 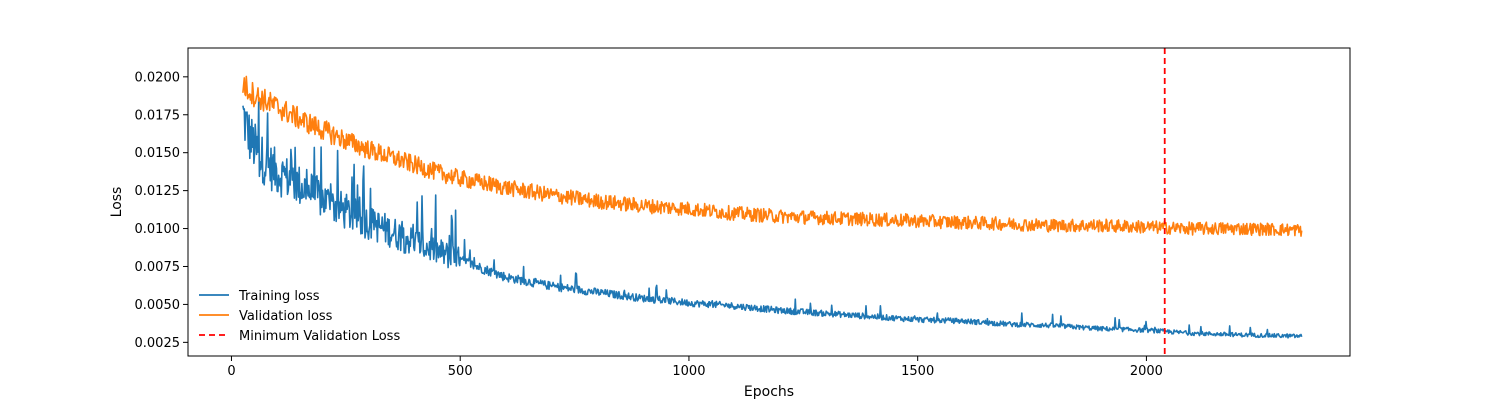 I want to click on y-tick-label: 0.0150, so click(x=158, y=153).